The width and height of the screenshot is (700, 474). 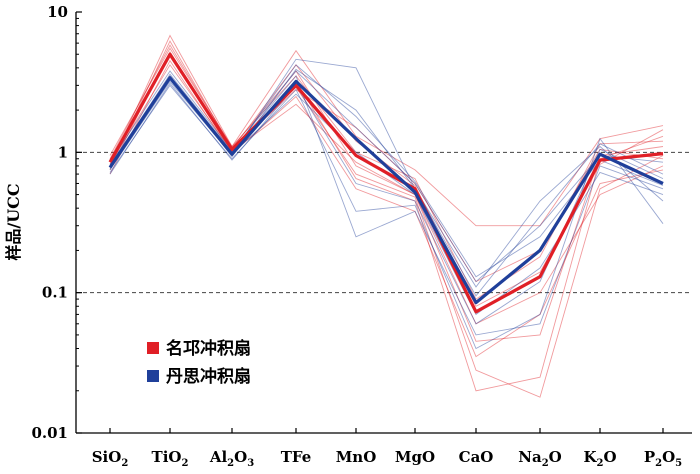 I want to click on category-label: MgO, so click(x=415, y=457).